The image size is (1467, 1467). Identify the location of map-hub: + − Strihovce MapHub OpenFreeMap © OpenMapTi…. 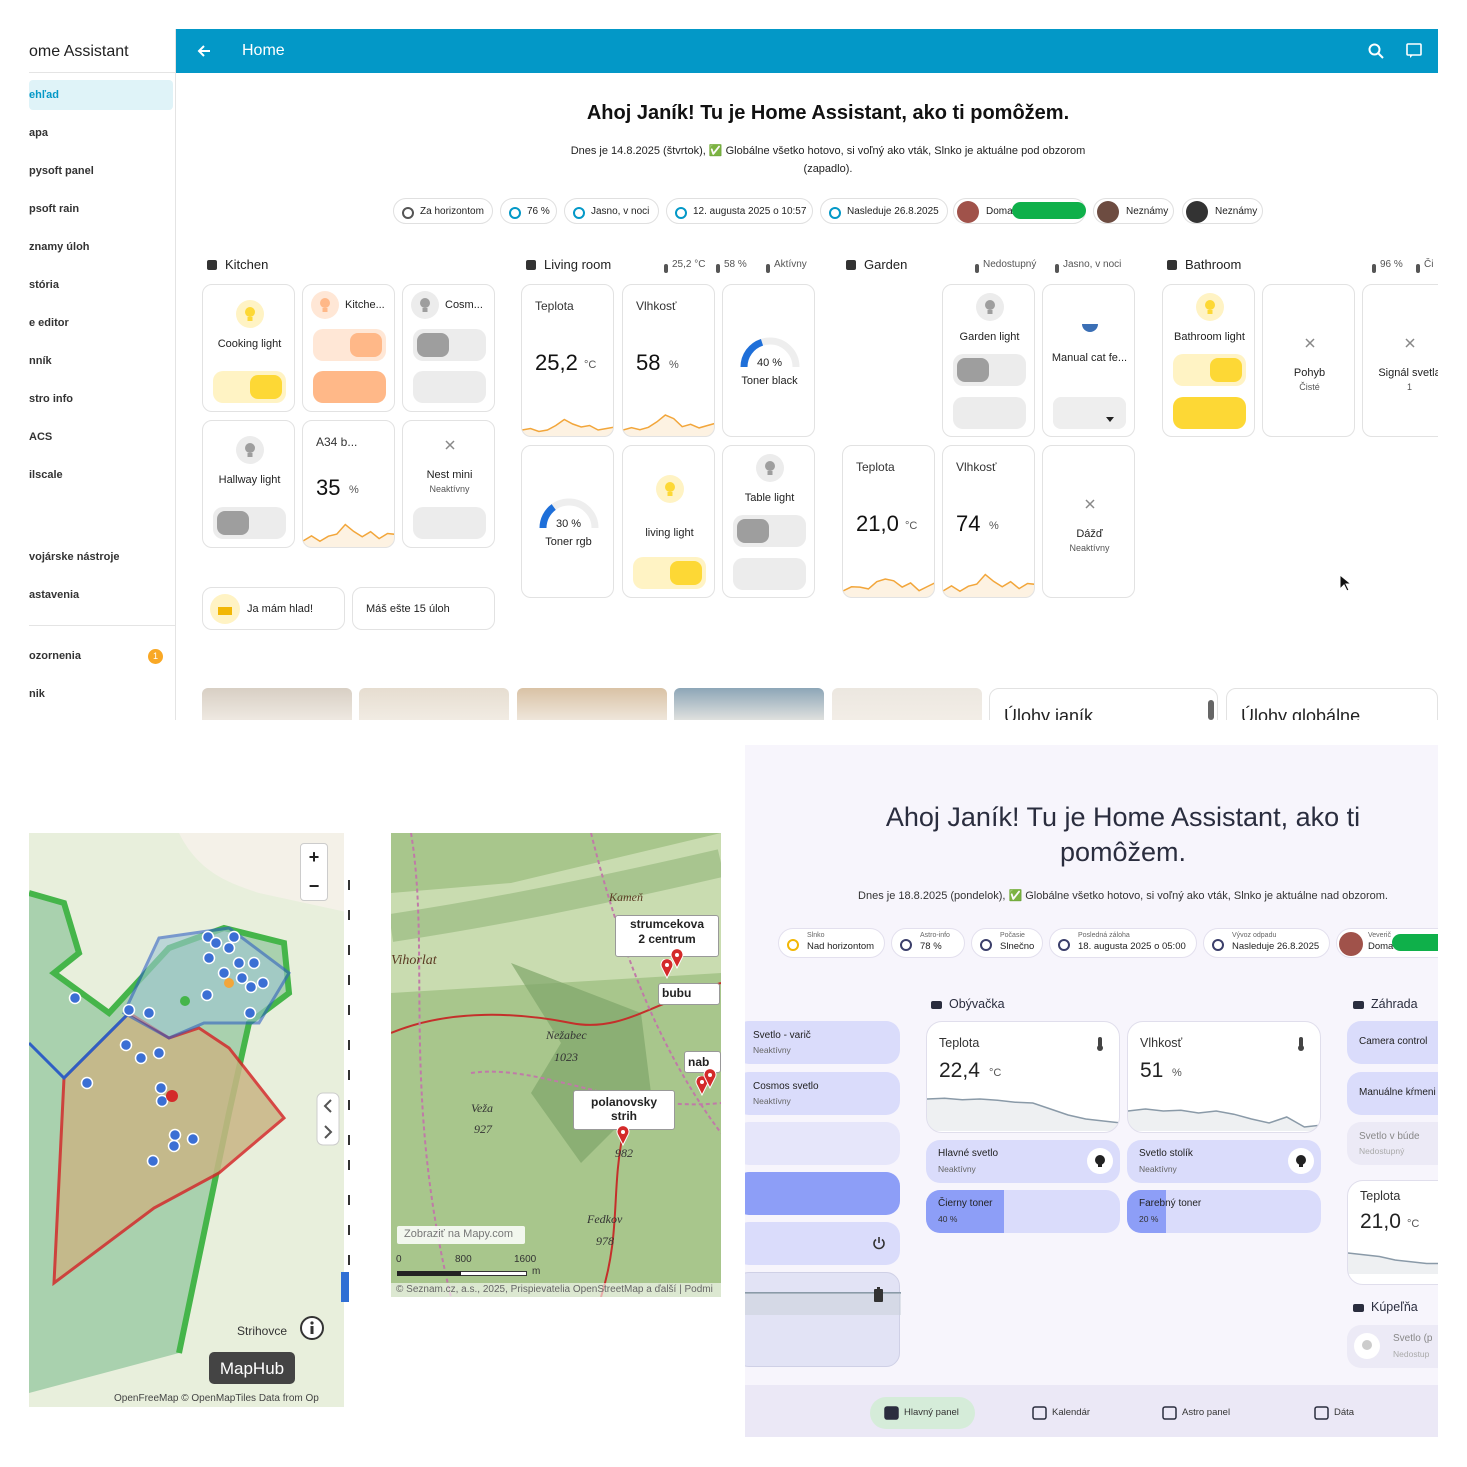
(190, 1120).